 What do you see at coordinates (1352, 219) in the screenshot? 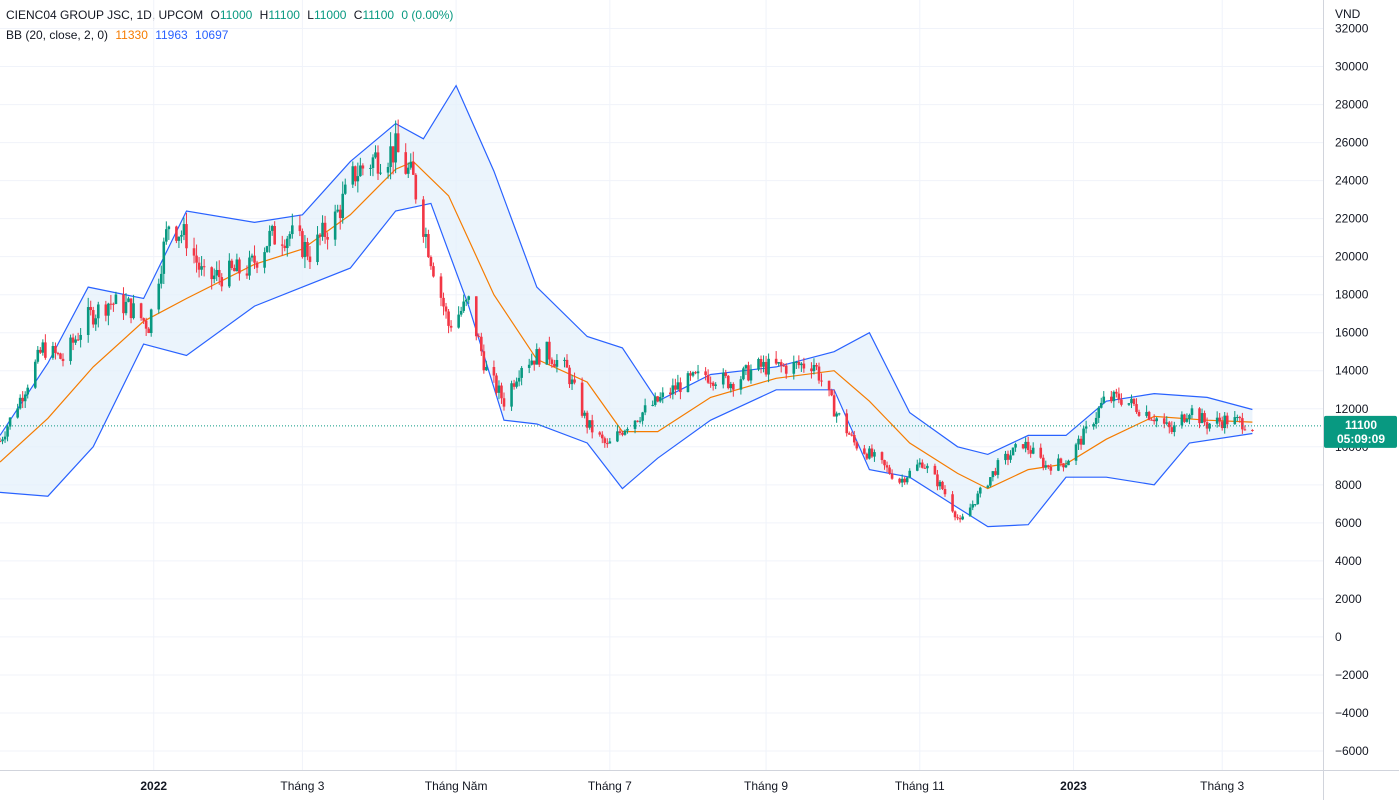
I see `price-tick-label: 22000` at bounding box center [1352, 219].